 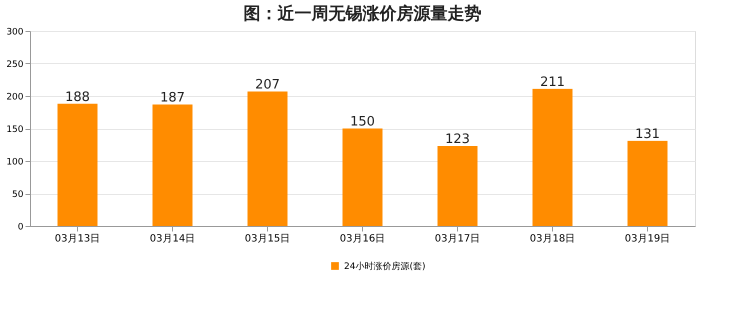 I want to click on data-label: 150, so click(x=362, y=122).